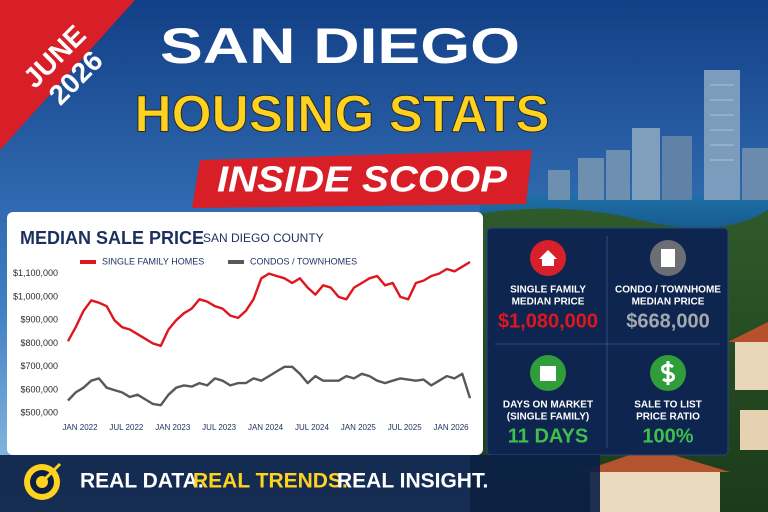 This screenshot has width=768, height=512. I want to click on date-banner, so click(67, 75).